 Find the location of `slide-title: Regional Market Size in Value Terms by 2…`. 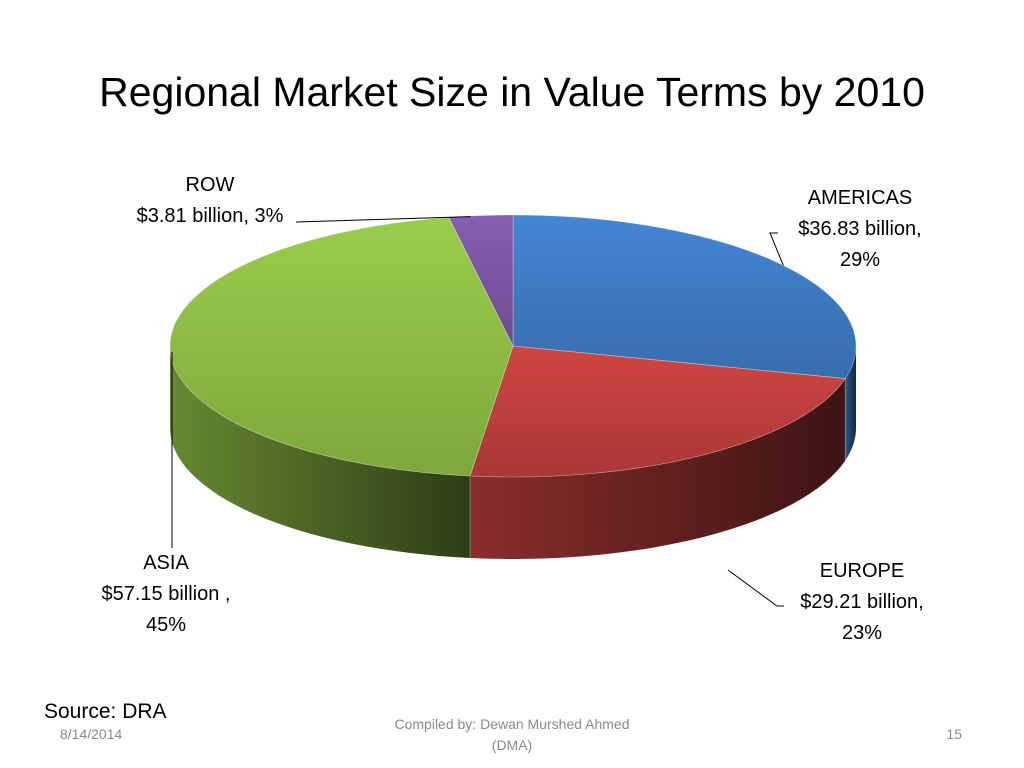

slide-title: Regional Market Size in Value Terms by 2… is located at coordinates (512, 92).